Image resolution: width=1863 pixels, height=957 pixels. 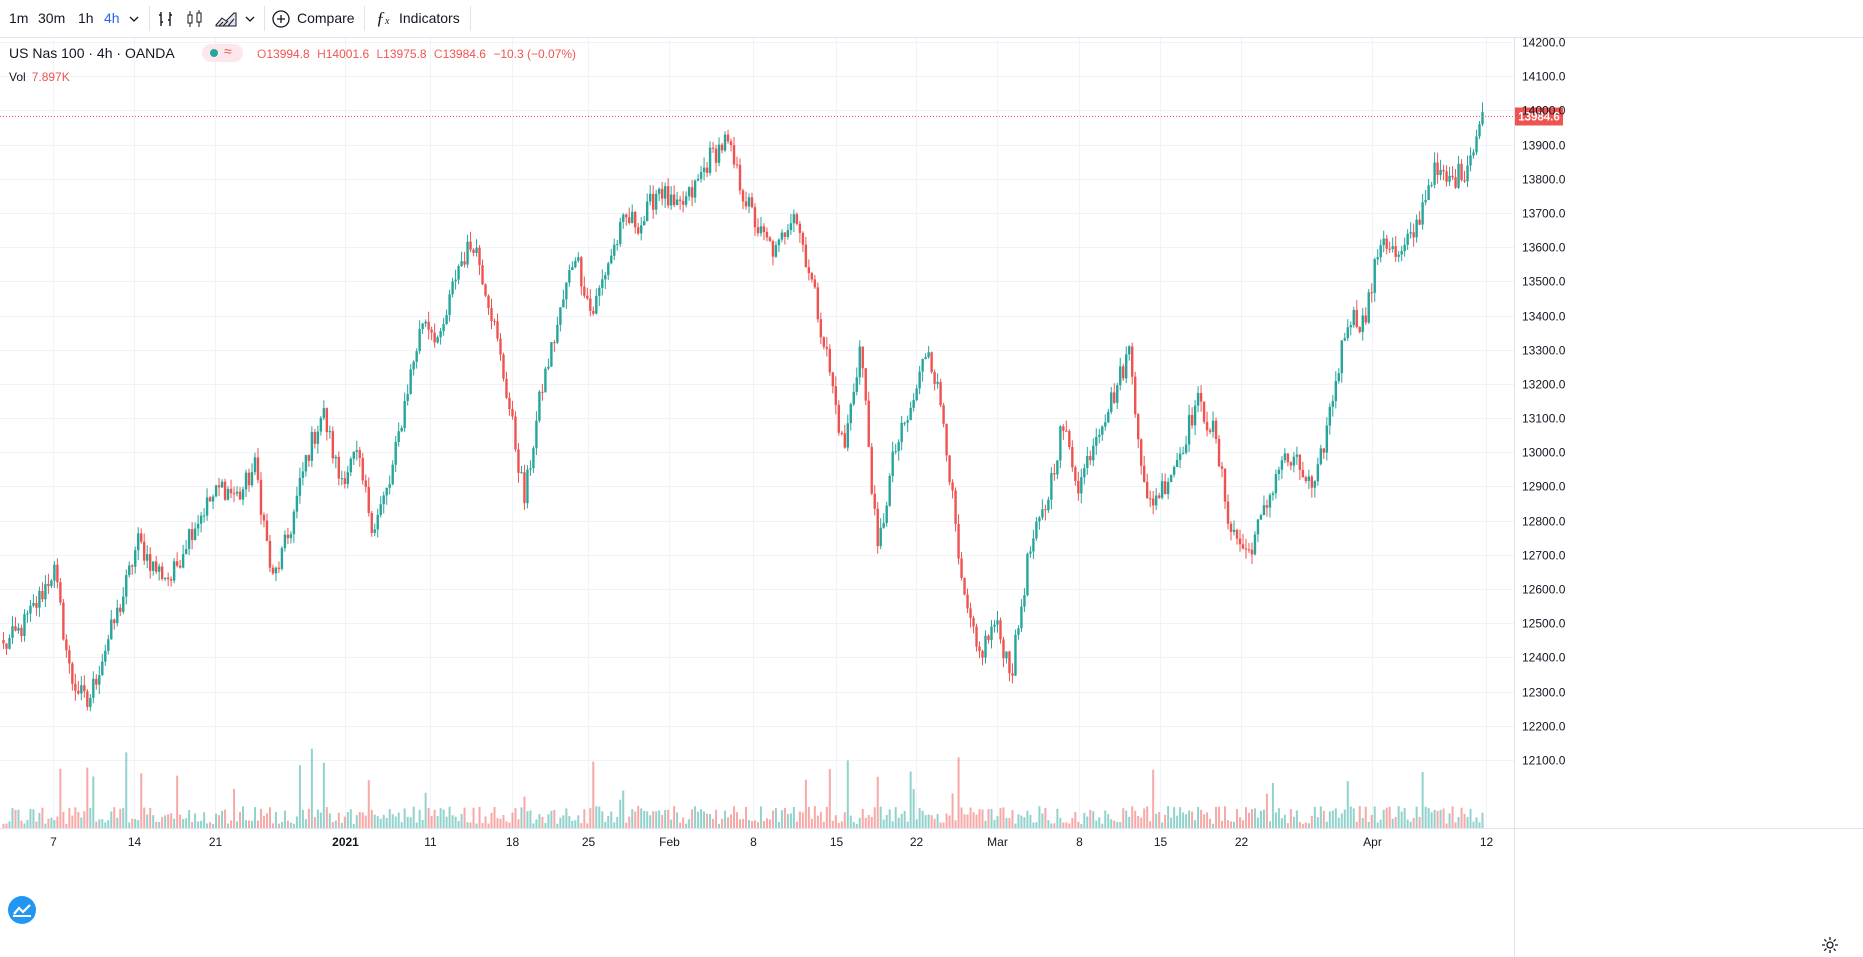 What do you see at coordinates (383, 18) in the screenshot?
I see `fx-icon: ƒx` at bounding box center [383, 18].